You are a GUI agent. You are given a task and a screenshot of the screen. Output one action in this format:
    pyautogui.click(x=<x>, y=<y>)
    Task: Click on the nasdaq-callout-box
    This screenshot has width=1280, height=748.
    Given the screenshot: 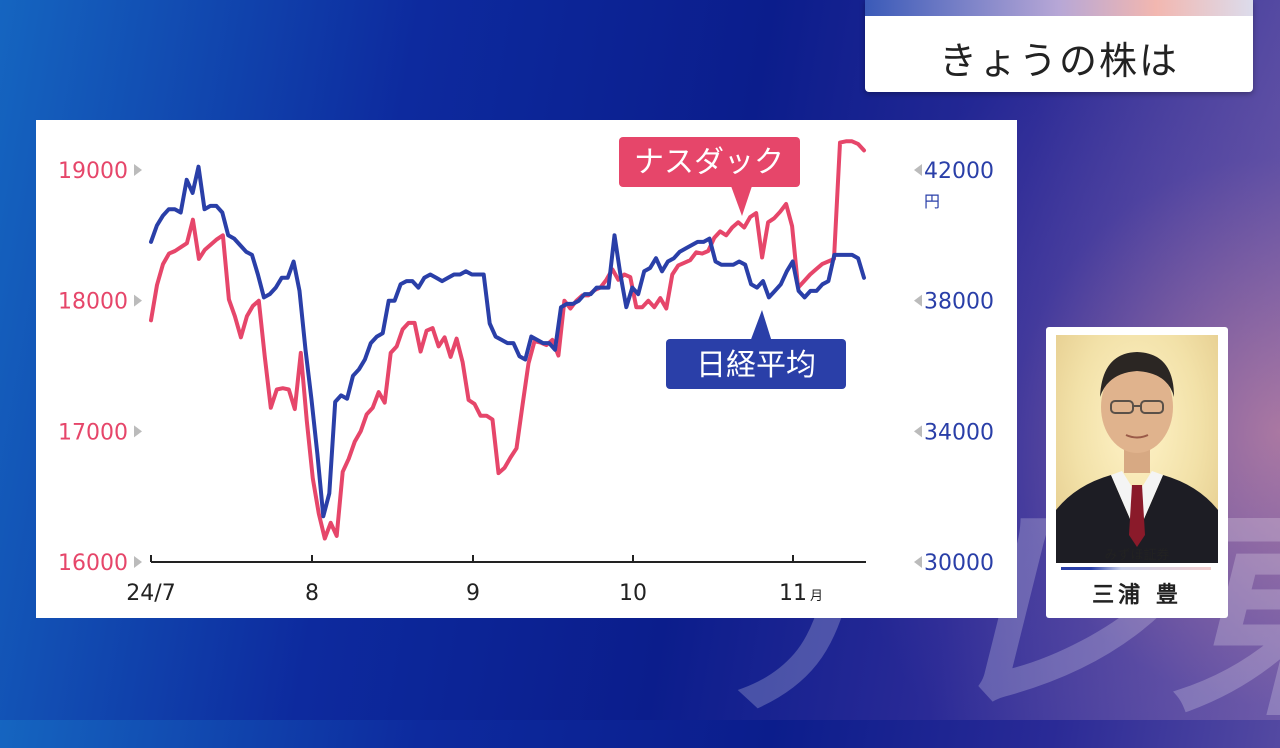 What is the action you would take?
    pyautogui.click(x=709, y=162)
    